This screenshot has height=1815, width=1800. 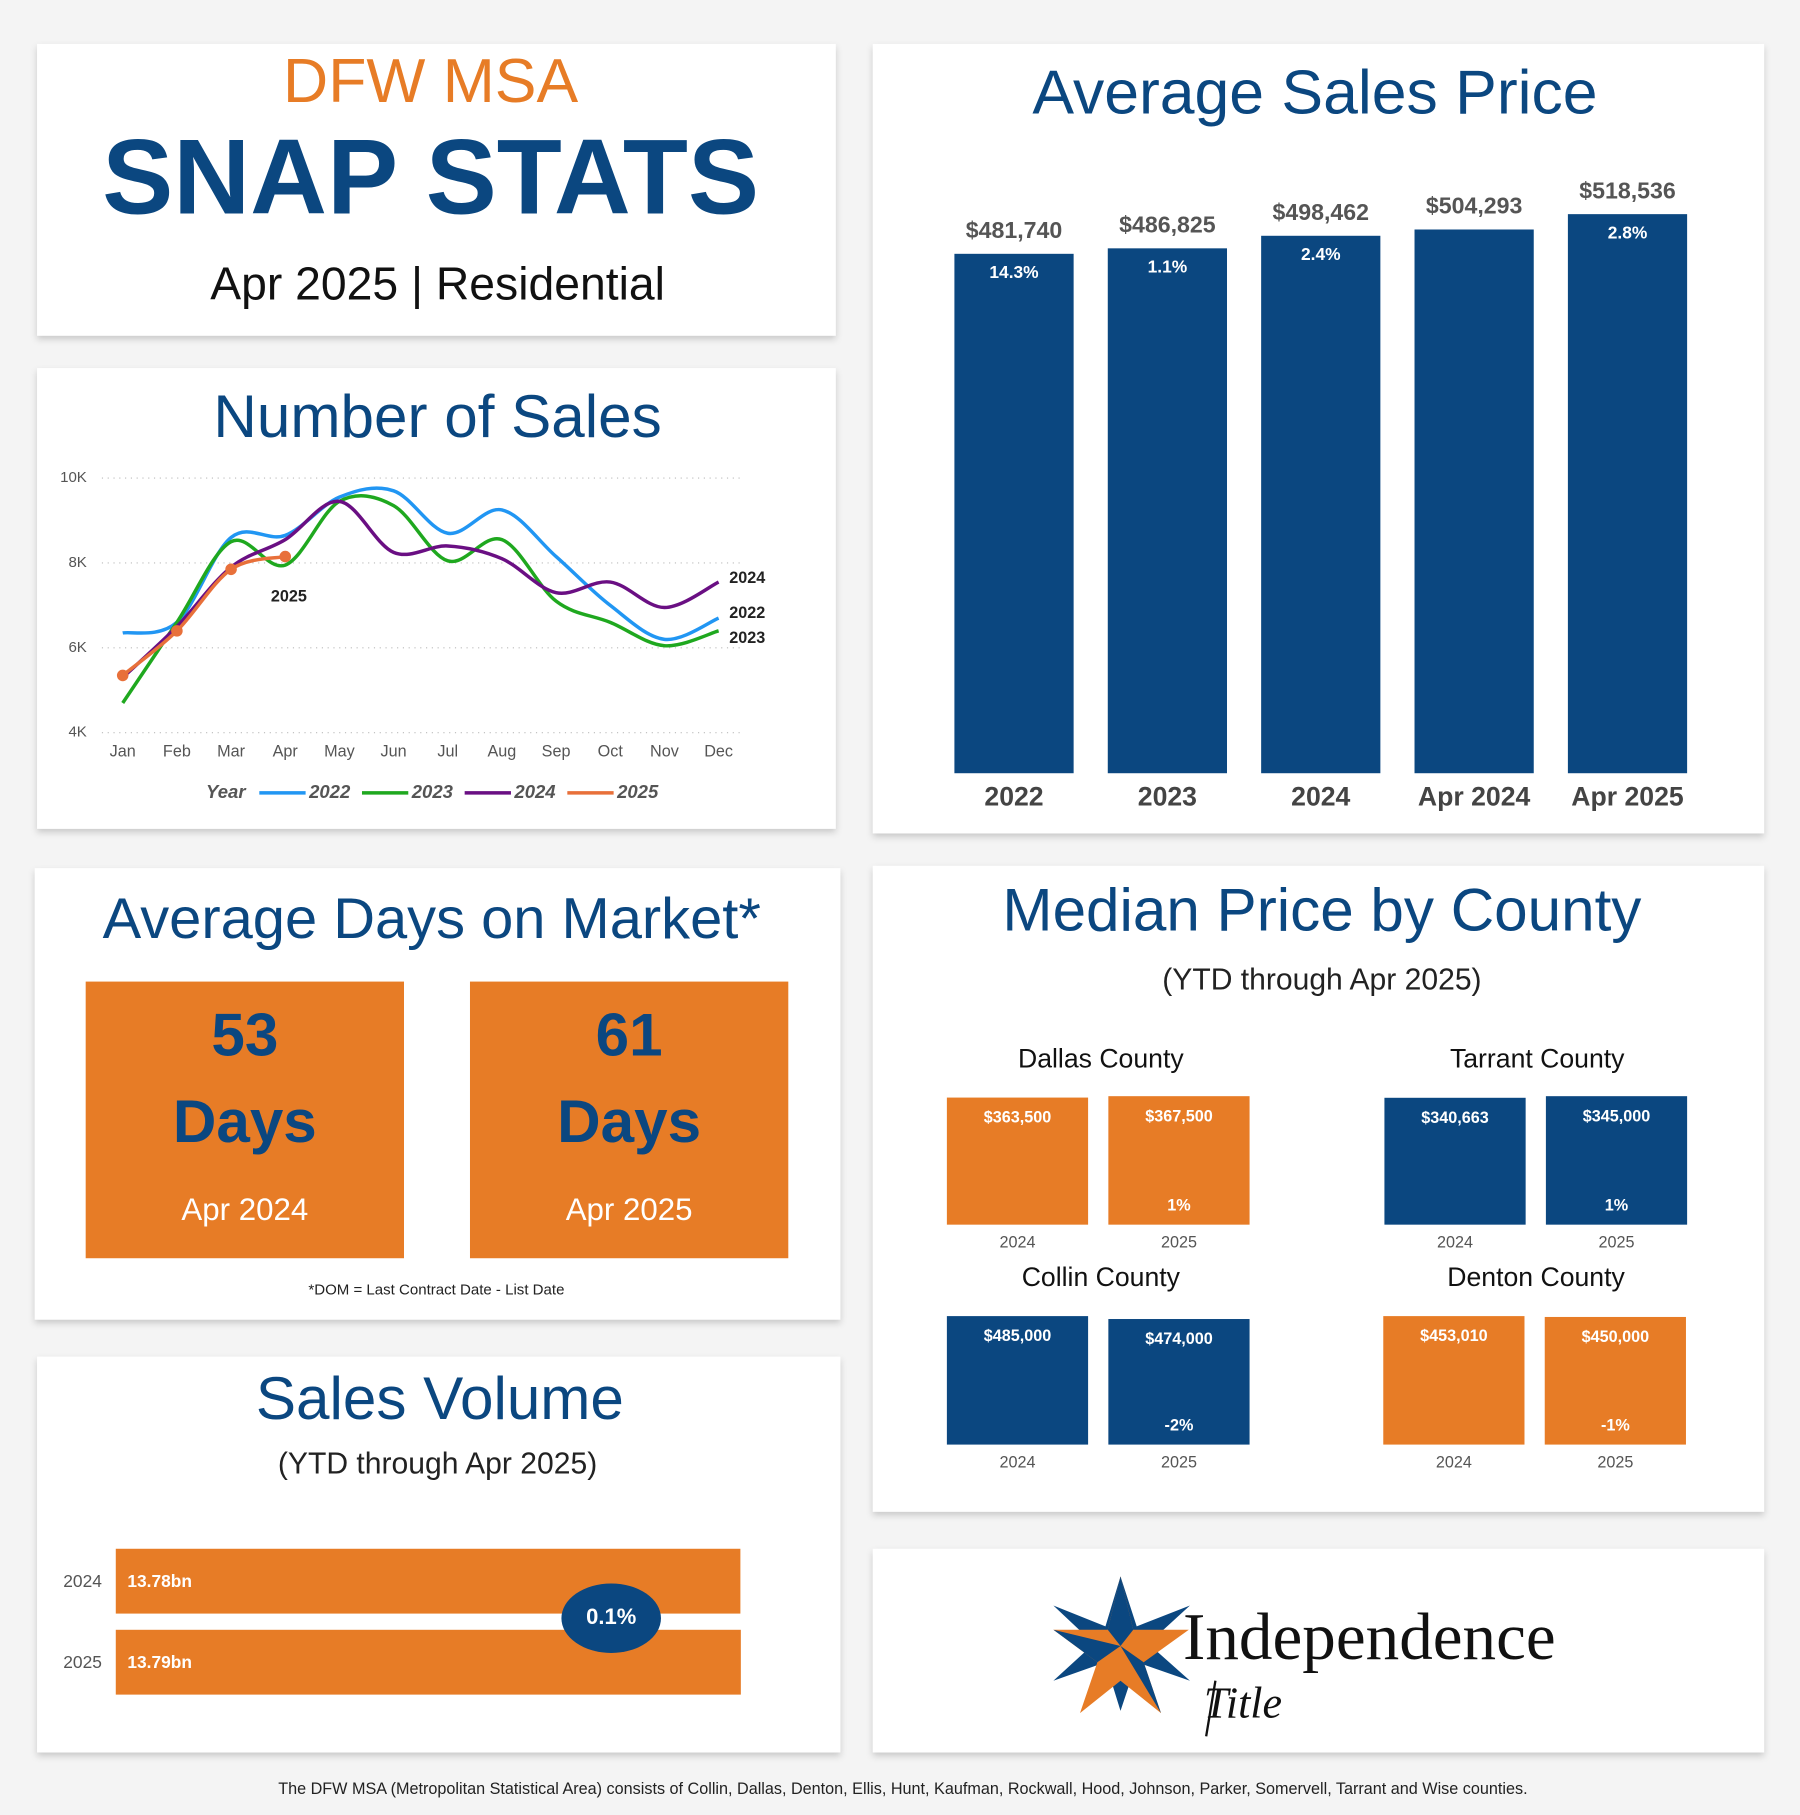 I want to click on legend-label: 2024, so click(x=534, y=791).